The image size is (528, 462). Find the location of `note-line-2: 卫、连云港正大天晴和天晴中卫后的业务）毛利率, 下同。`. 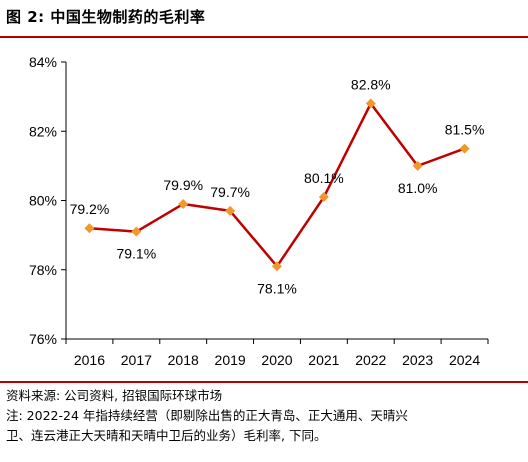

note-line-2: 卫、连云港正大天晴和天晴中卫后的业务）毛利率, 下同。 is located at coordinates (166, 435).